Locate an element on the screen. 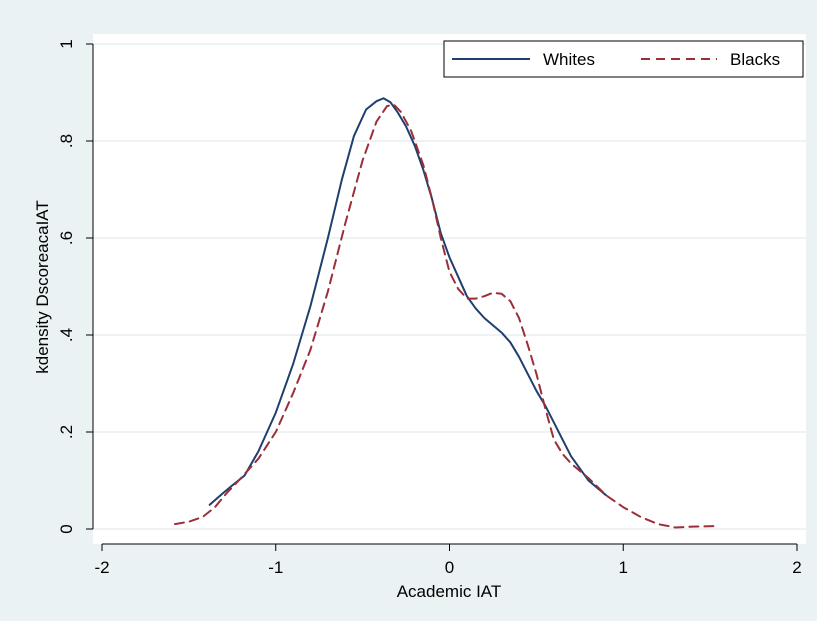 This screenshot has width=817, height=621. y-tick-label: .2 is located at coordinates (66, 432).